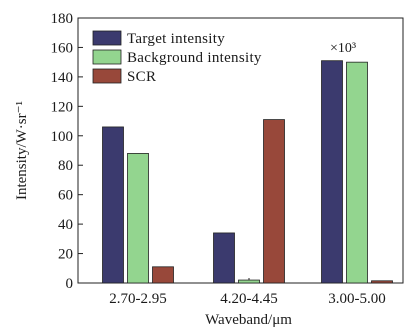 The height and width of the screenshot is (329, 405). Describe the element at coordinates (65, 225) in the screenshot. I see `y-tick-label: 40` at that location.